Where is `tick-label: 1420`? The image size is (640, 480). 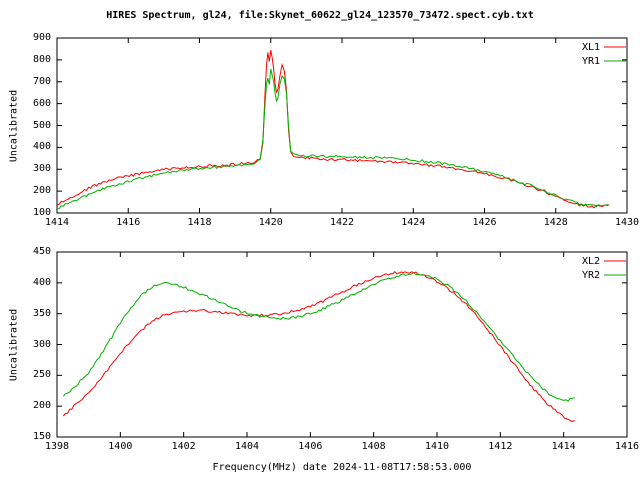
tick-label: 1420 is located at coordinates (270, 222).